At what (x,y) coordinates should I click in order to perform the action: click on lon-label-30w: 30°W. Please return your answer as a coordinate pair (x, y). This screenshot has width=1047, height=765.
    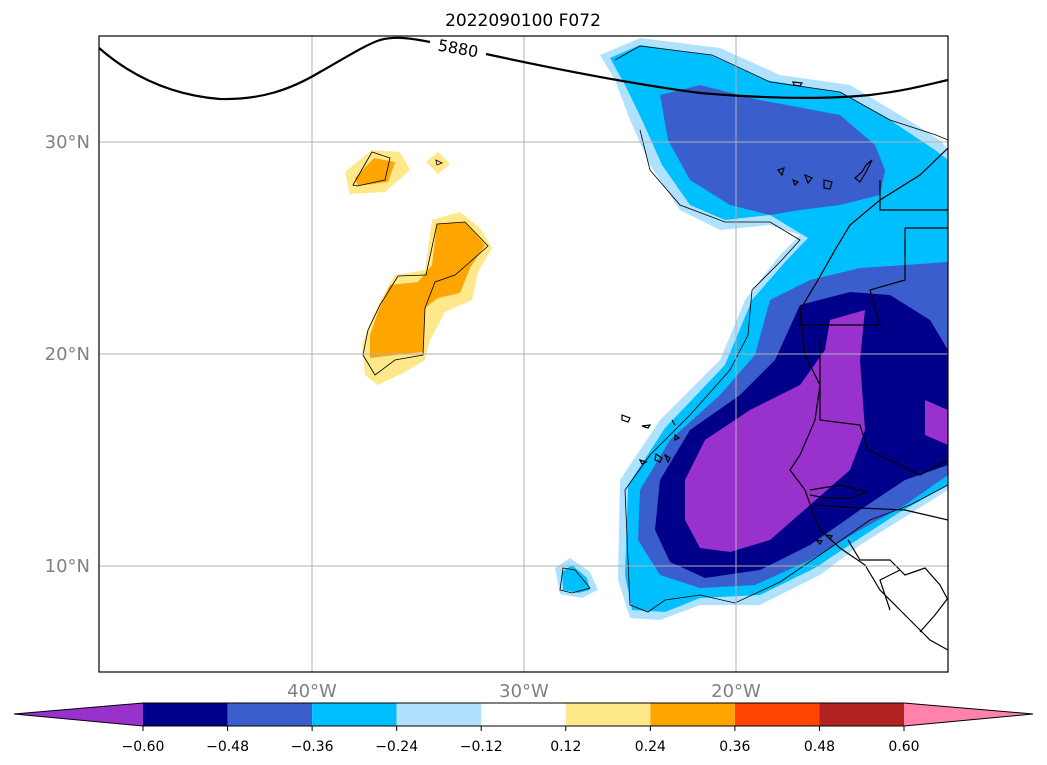
    Looking at the image, I should click on (524, 691).